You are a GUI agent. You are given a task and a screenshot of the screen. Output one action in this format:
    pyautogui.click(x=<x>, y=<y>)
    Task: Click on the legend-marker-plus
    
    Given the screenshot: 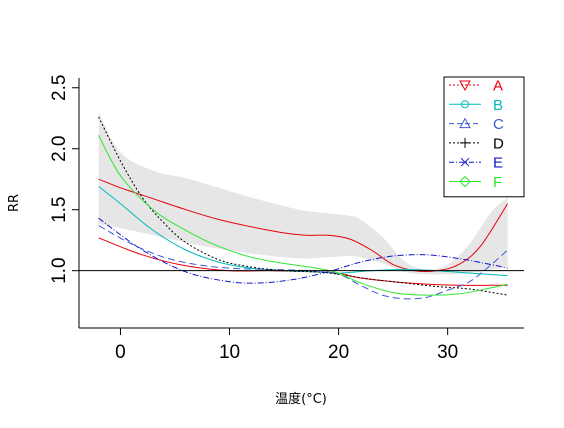 What is the action you would take?
    pyautogui.click(x=465, y=142)
    